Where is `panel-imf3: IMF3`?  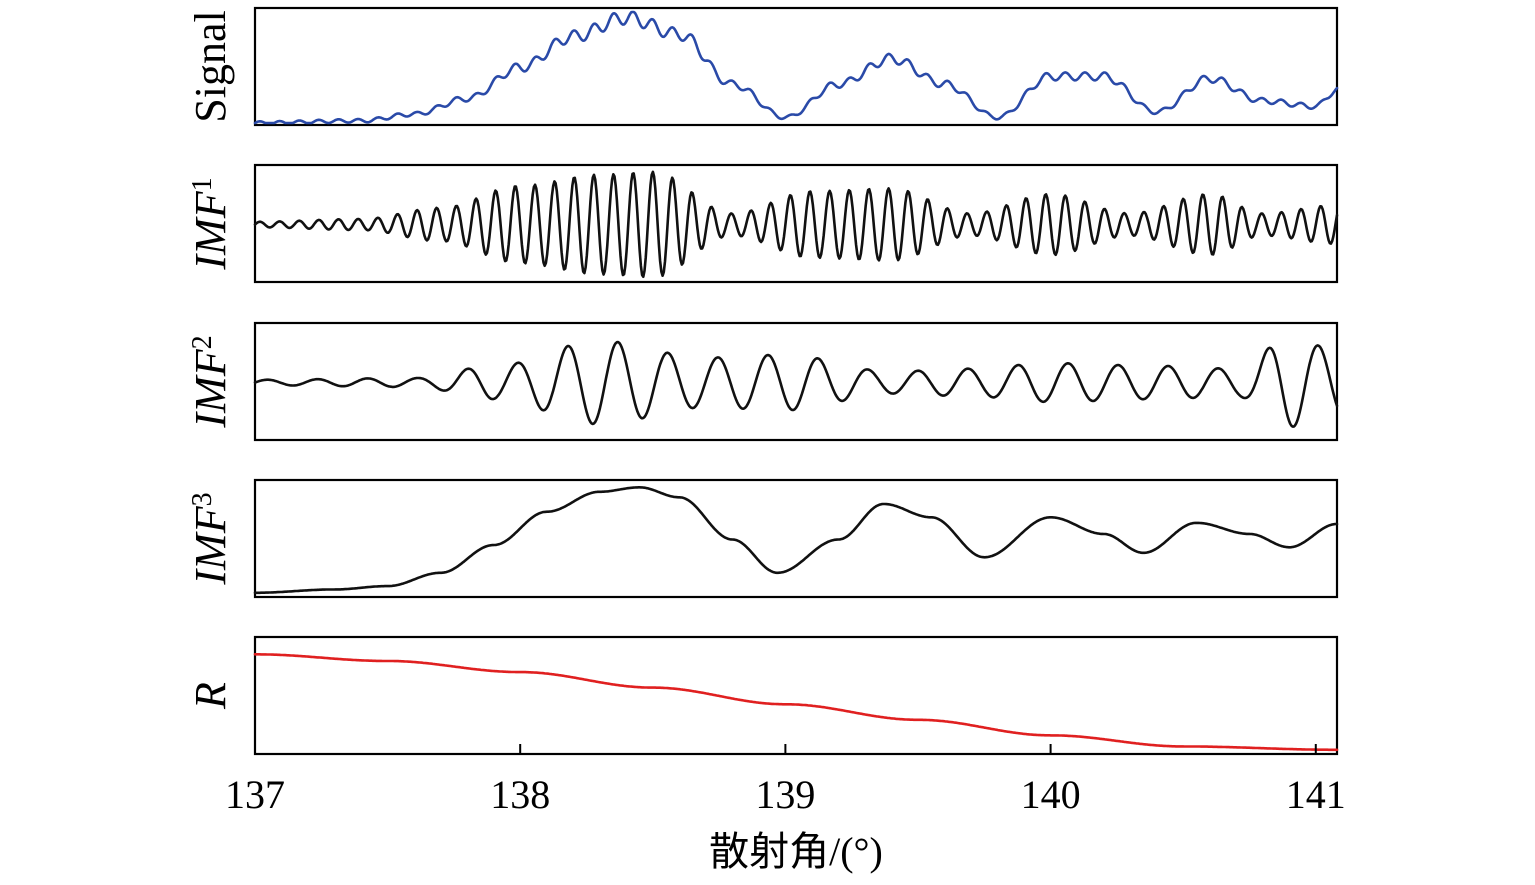
panel-imf3: IMF3 is located at coordinates (762, 538).